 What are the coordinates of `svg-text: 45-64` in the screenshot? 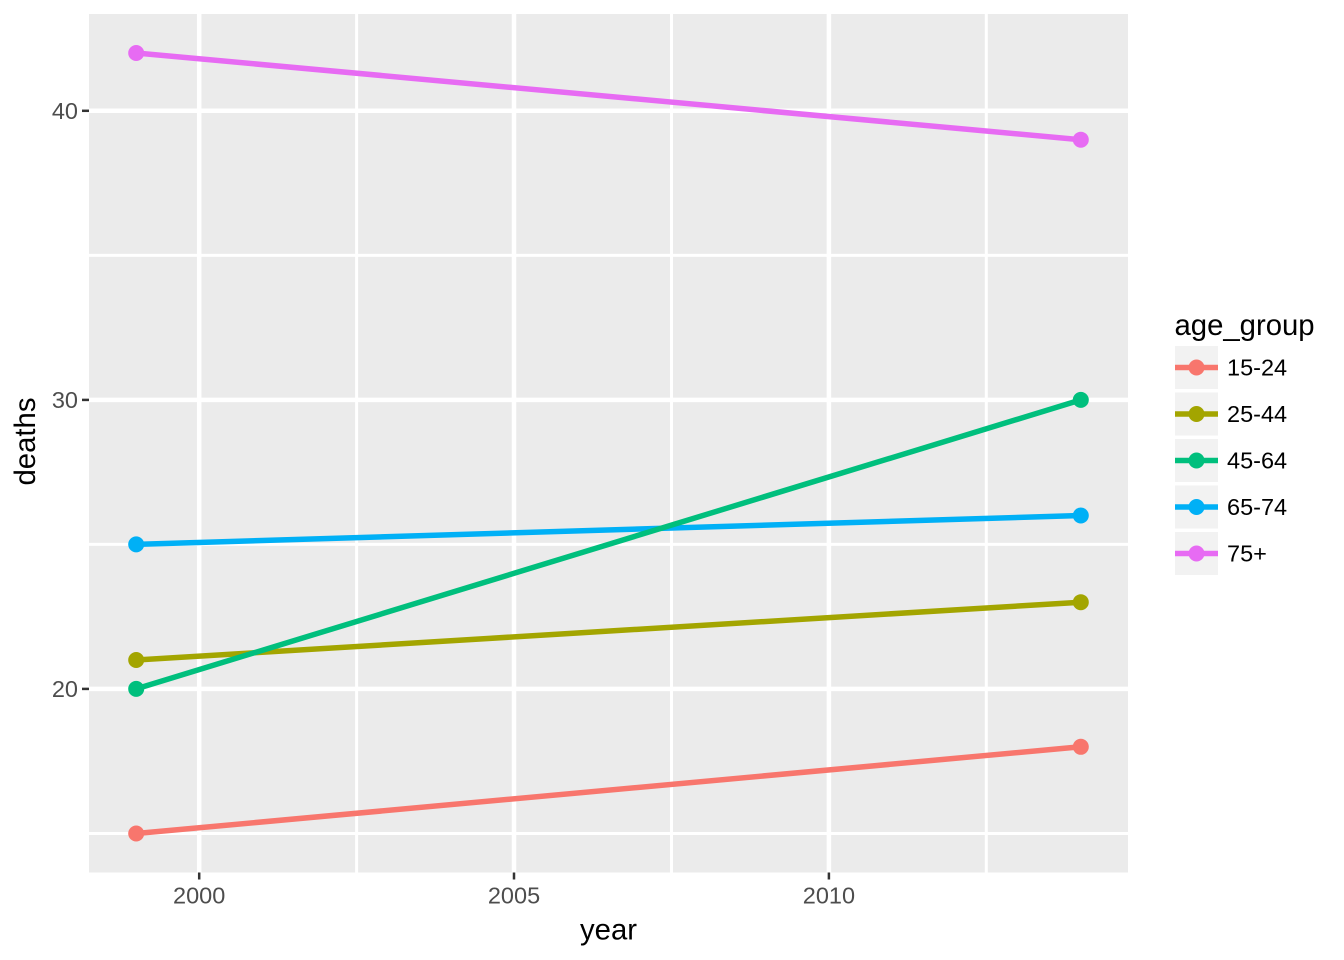 It's located at (1257, 461).